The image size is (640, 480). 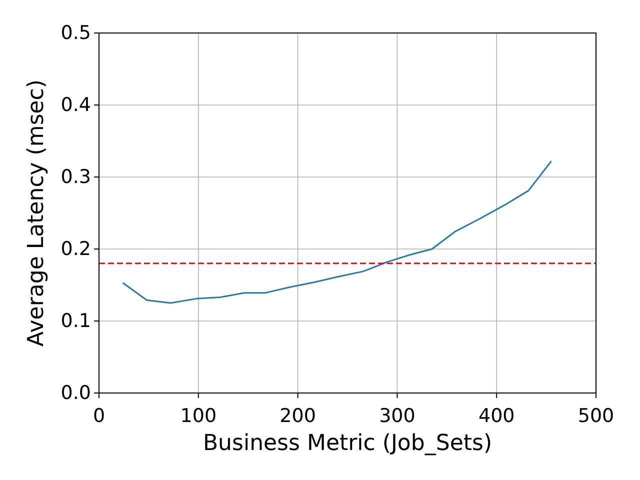 I want to click on x-tick-label: 0, so click(x=99, y=415).